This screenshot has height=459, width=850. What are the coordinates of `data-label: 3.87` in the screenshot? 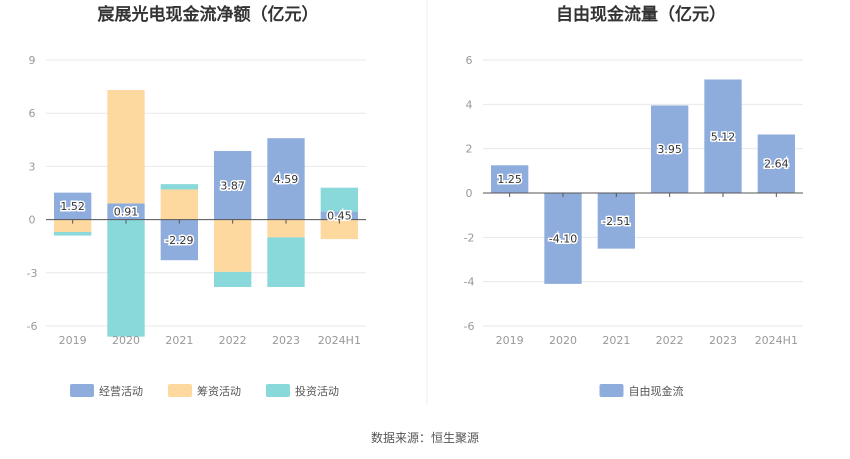 It's located at (232, 185).